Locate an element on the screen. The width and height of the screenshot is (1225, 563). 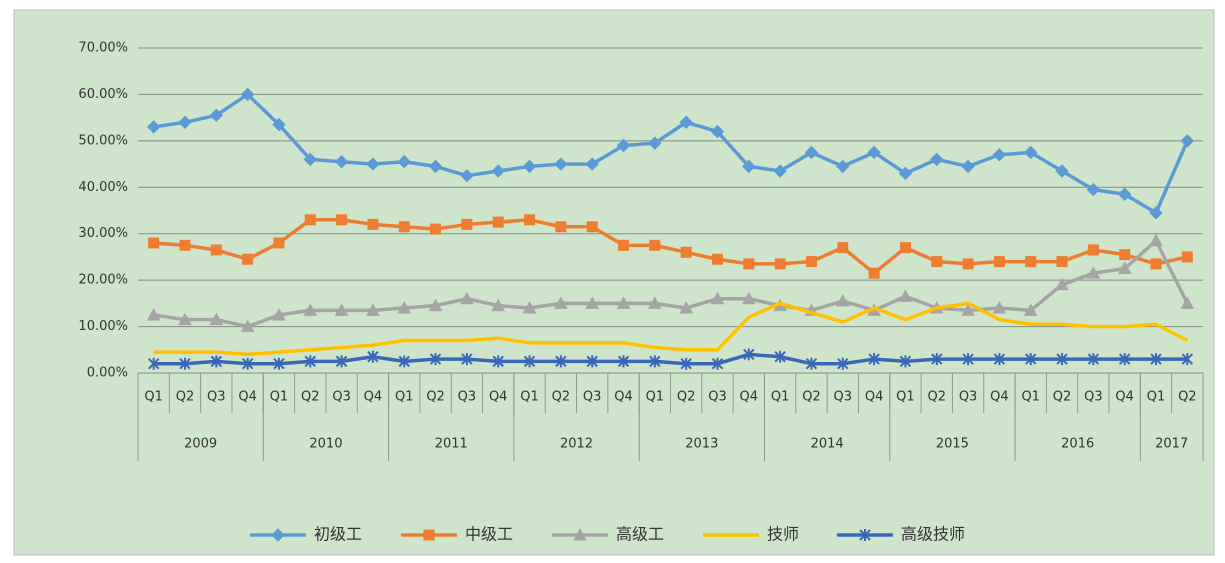
group-label: 2012 is located at coordinates (576, 444).